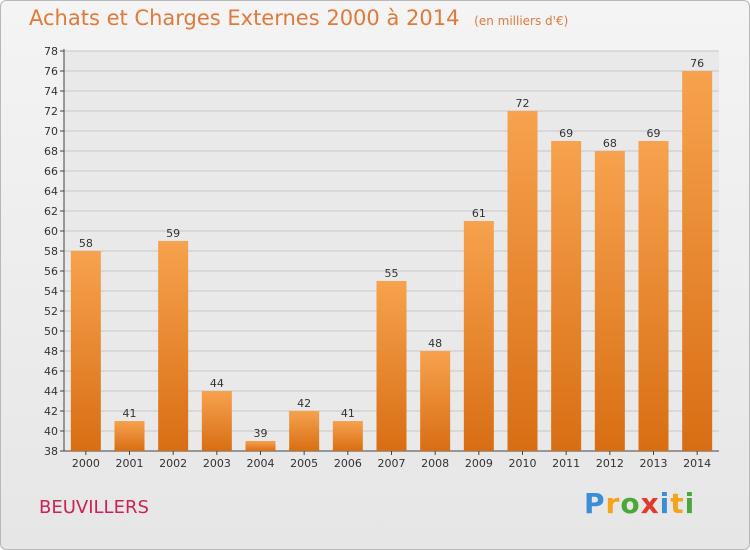  I want to click on x-tick-label-2009: 2009, so click(479, 463).